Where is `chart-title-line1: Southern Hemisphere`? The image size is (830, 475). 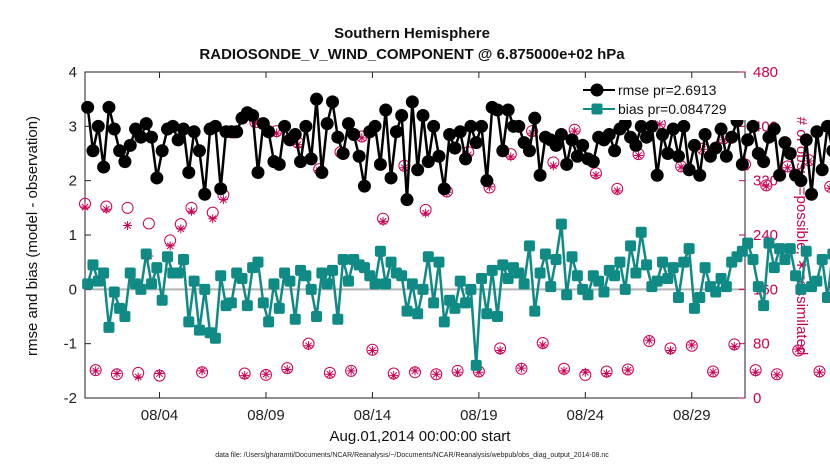 chart-title-line1: Southern Hemisphere is located at coordinates (412, 33).